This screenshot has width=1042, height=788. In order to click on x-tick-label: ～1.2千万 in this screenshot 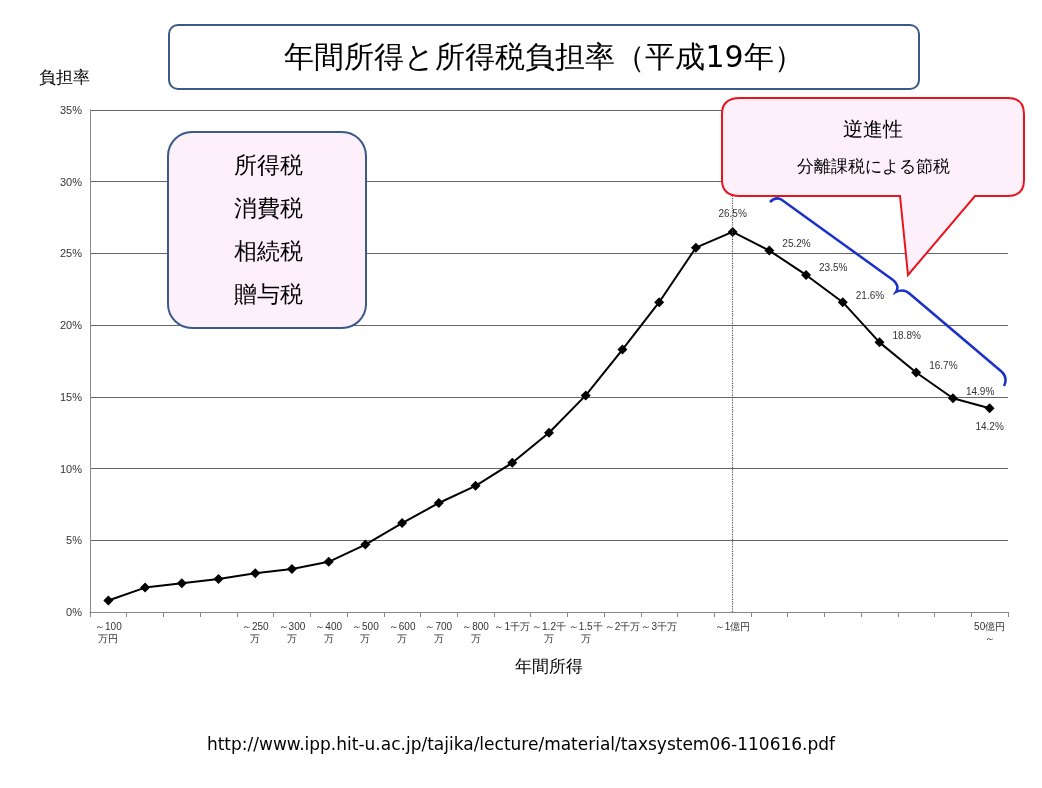, I will do `click(549, 632)`.